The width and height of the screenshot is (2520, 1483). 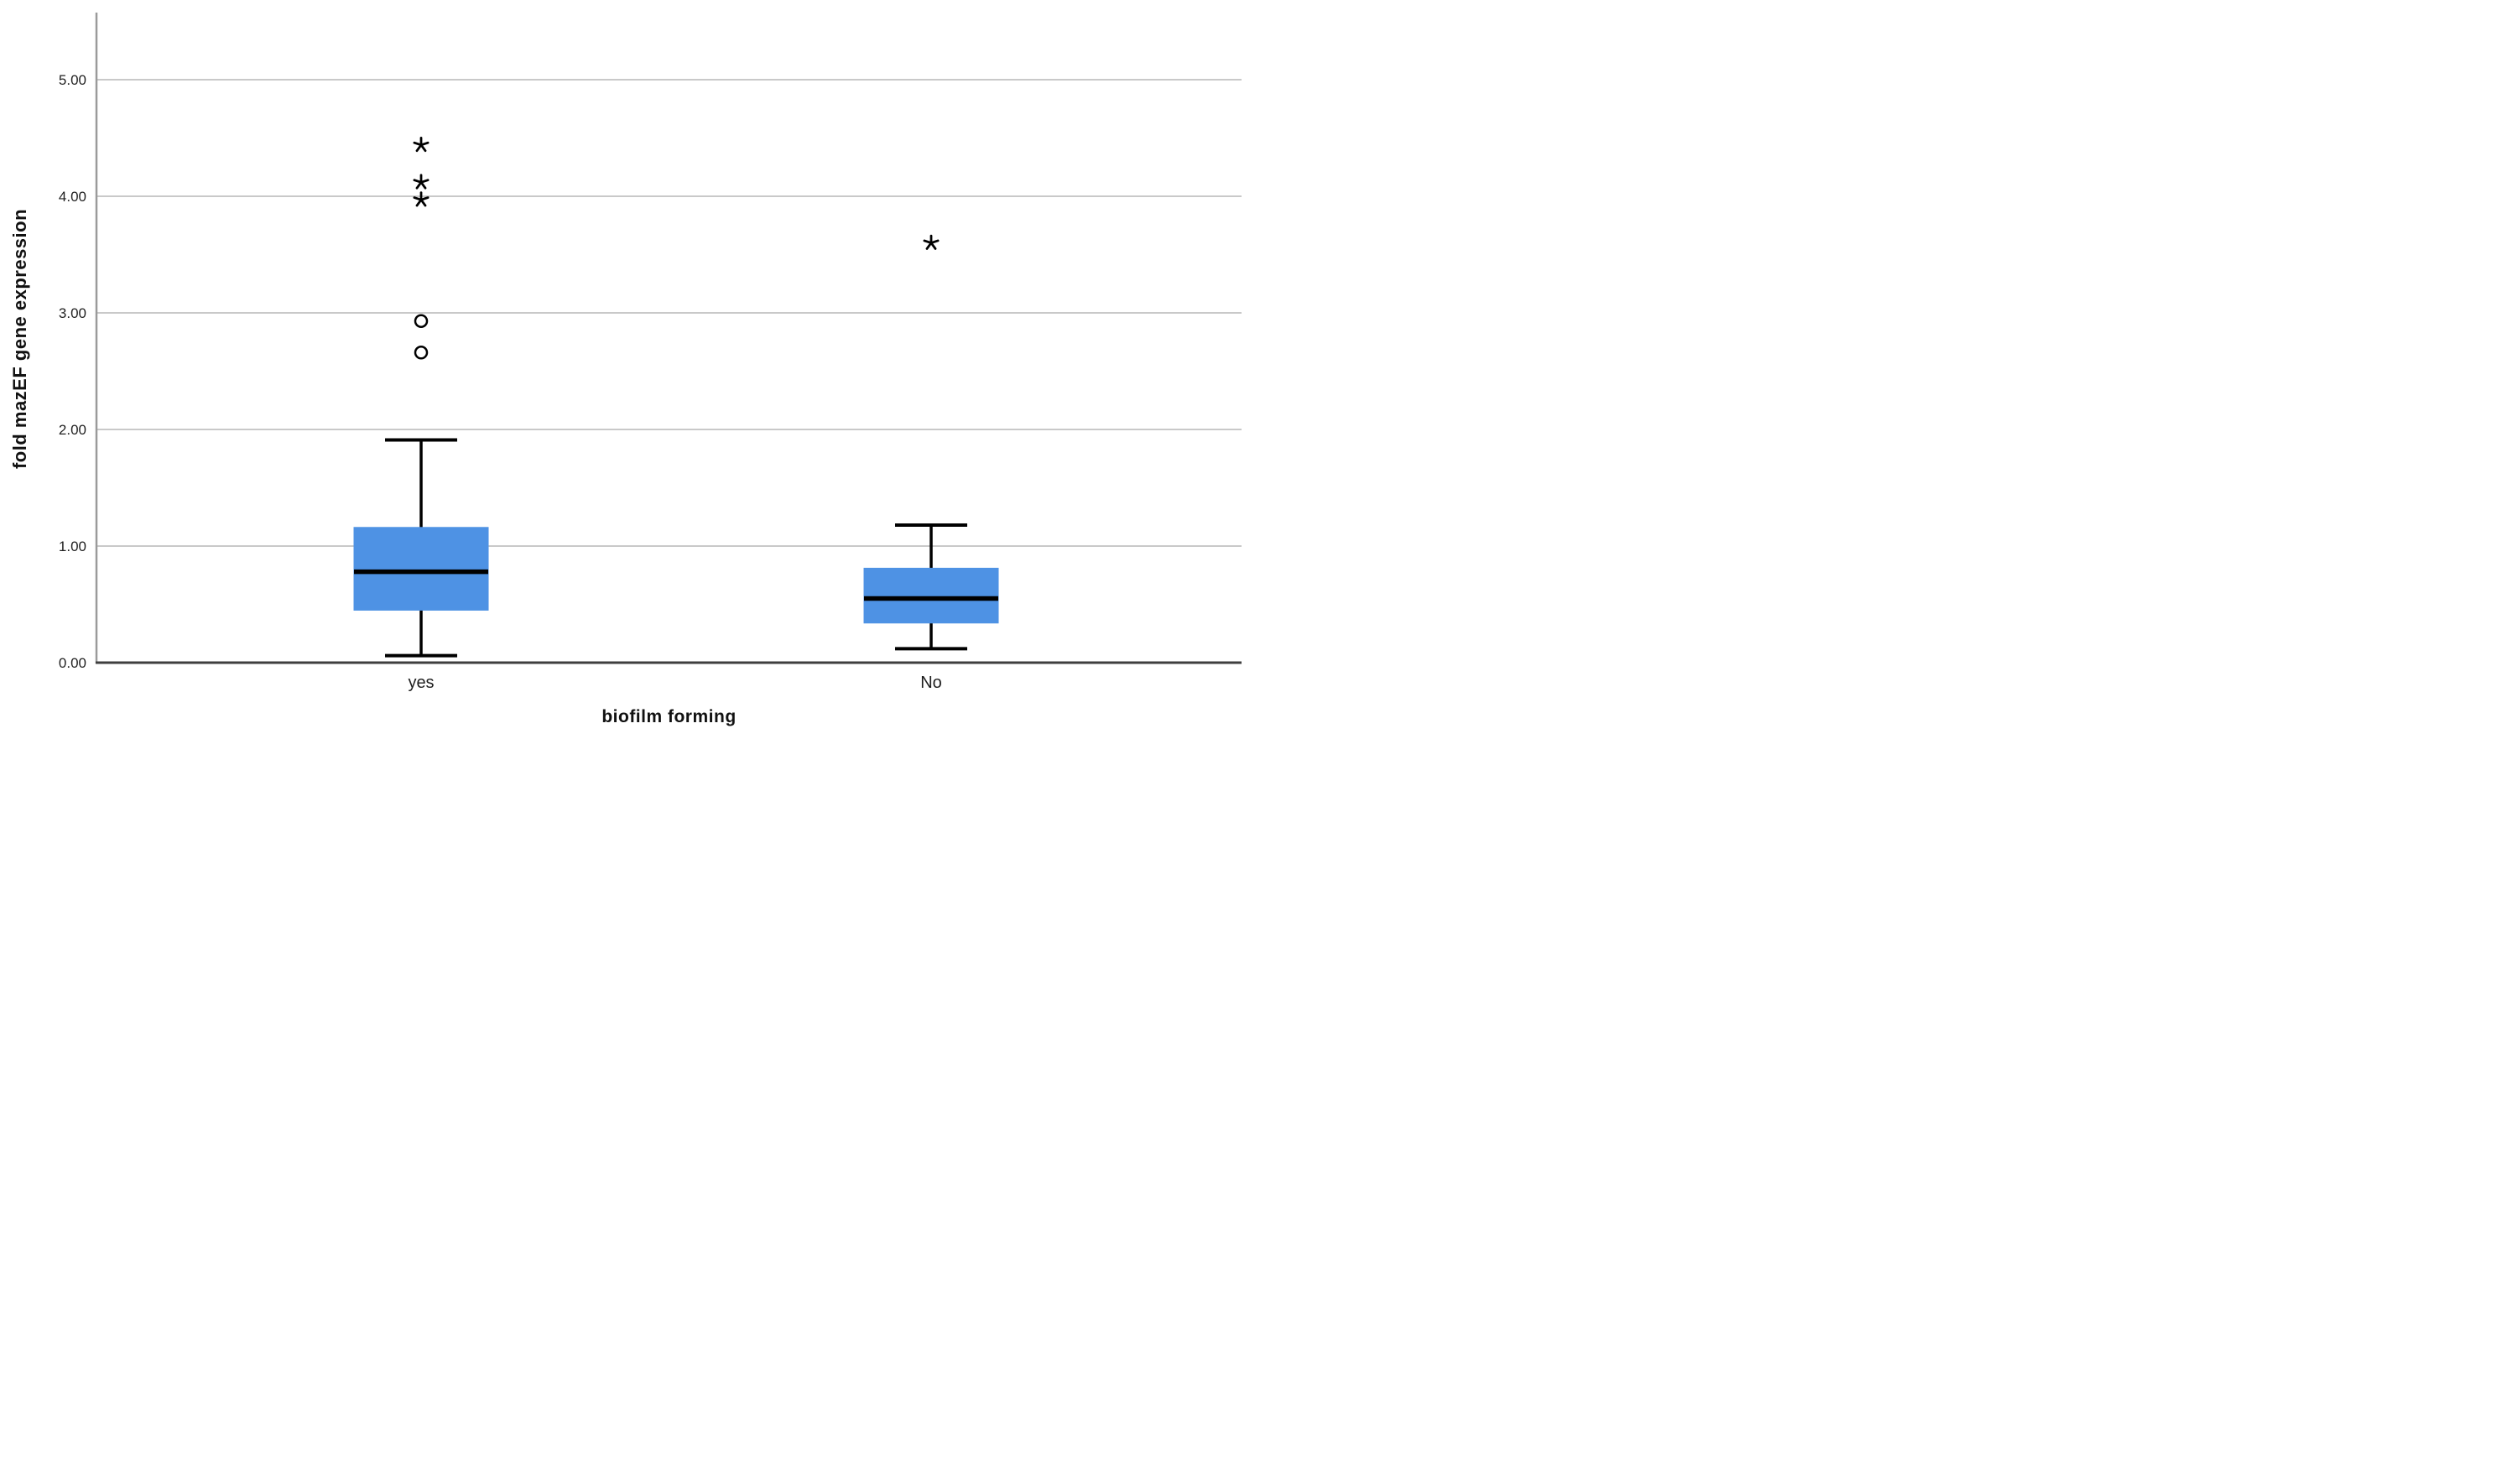 What do you see at coordinates (421, 683) in the screenshot?
I see `category-label: yes` at bounding box center [421, 683].